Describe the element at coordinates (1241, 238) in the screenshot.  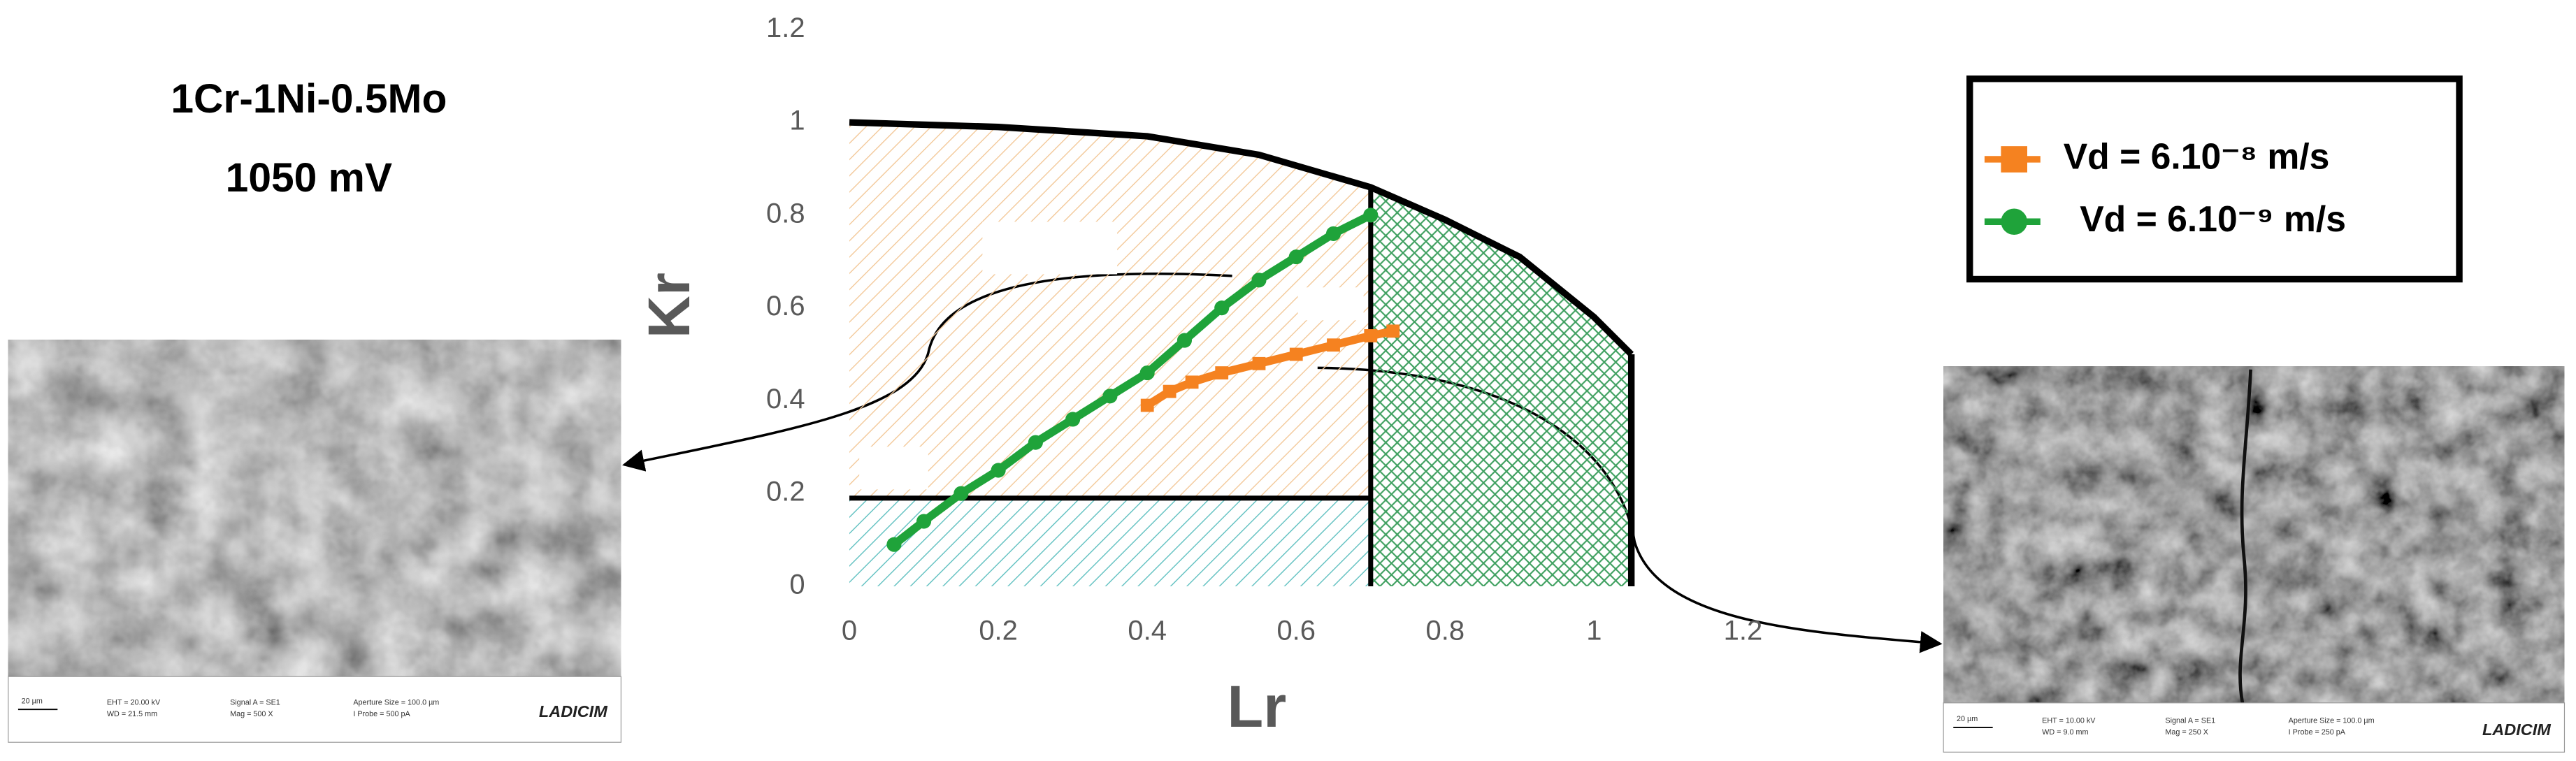
I see `failure-curve` at that location.